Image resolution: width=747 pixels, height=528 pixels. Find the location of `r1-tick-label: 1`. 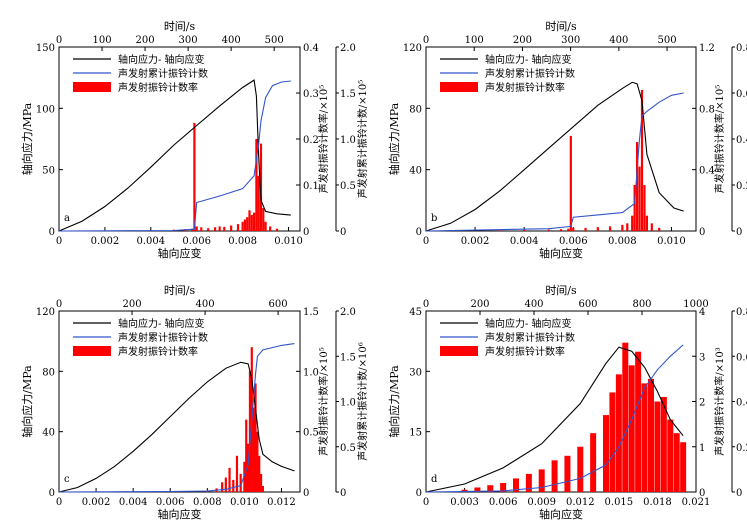

r1-tick-label: 1 is located at coordinates (702, 448).